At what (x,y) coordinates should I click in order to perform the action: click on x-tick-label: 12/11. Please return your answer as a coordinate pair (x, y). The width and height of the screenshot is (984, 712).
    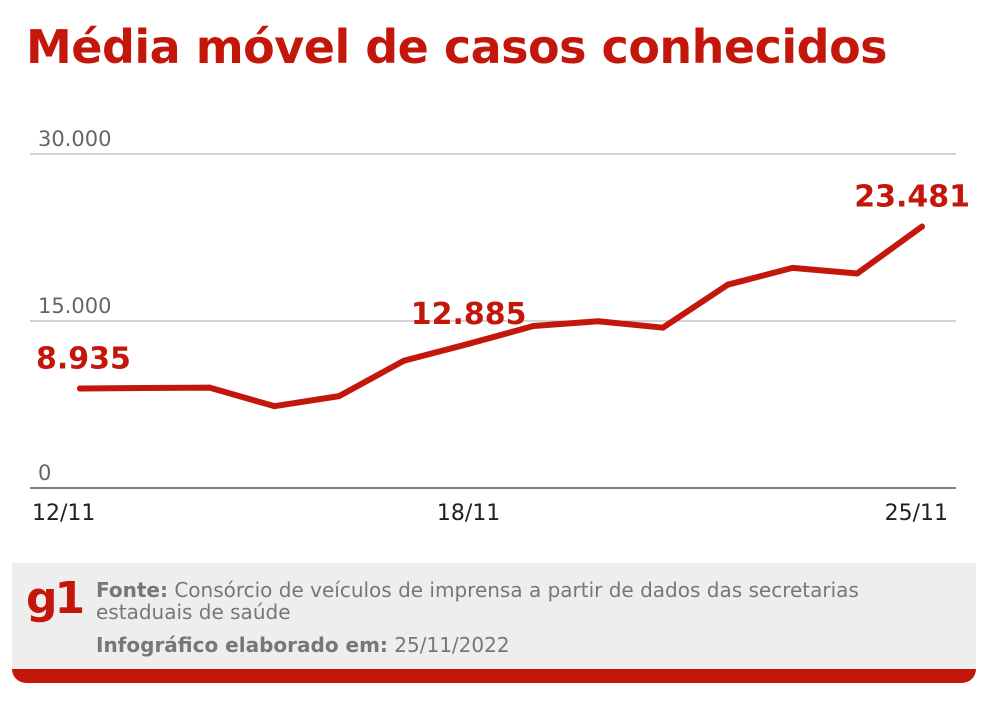
    Looking at the image, I should click on (63, 513).